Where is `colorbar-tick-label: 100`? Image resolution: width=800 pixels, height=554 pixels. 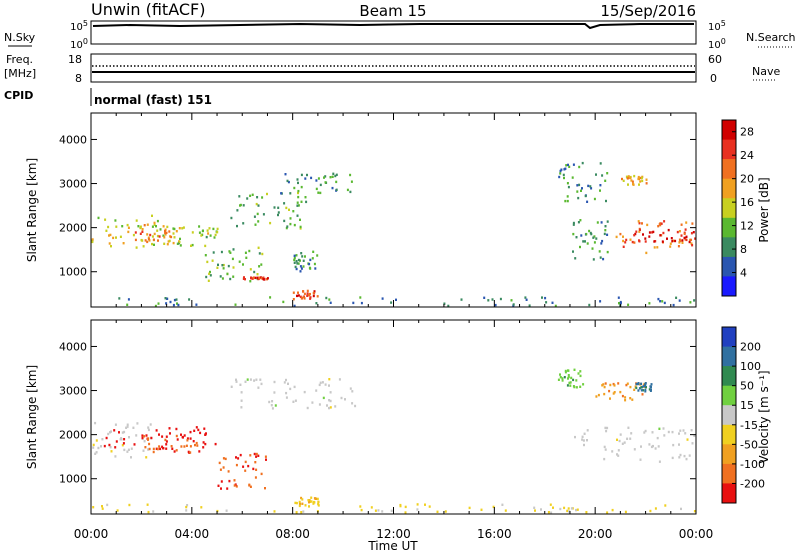
colorbar-tick-label: 100 is located at coordinates (750, 366).